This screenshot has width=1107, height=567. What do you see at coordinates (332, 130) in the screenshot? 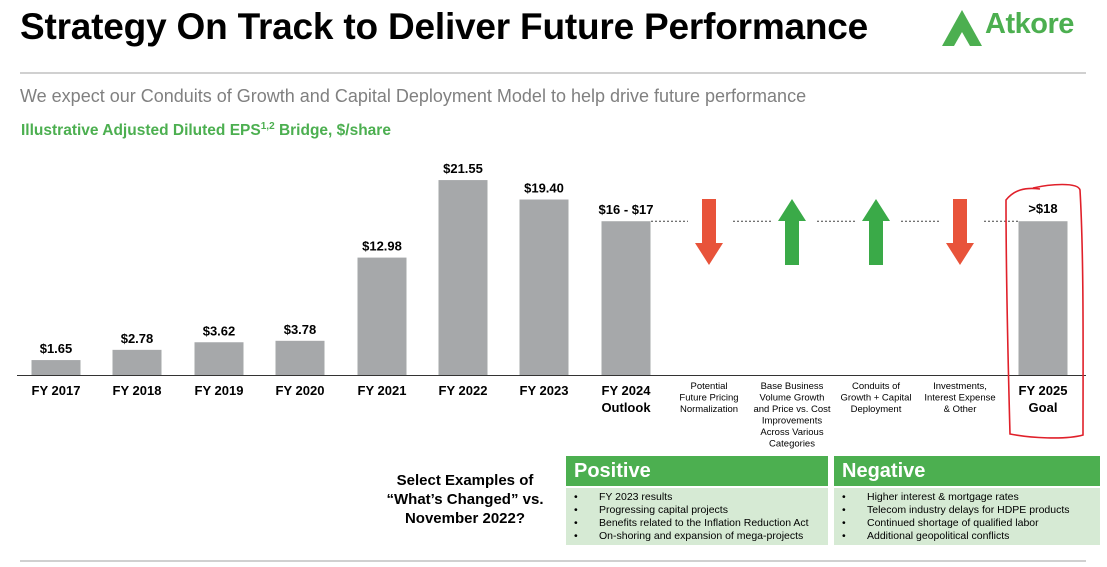
I see `chart-title-rest: Bridge, $/share` at bounding box center [332, 130].